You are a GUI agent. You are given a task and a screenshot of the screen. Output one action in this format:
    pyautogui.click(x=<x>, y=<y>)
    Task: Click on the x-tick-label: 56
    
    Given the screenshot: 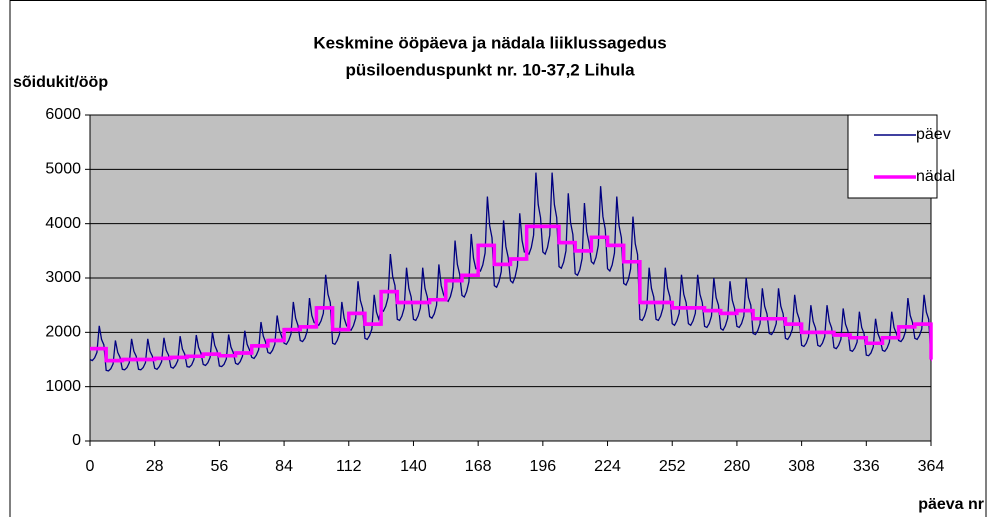 What is the action you would take?
    pyautogui.click(x=219, y=466)
    